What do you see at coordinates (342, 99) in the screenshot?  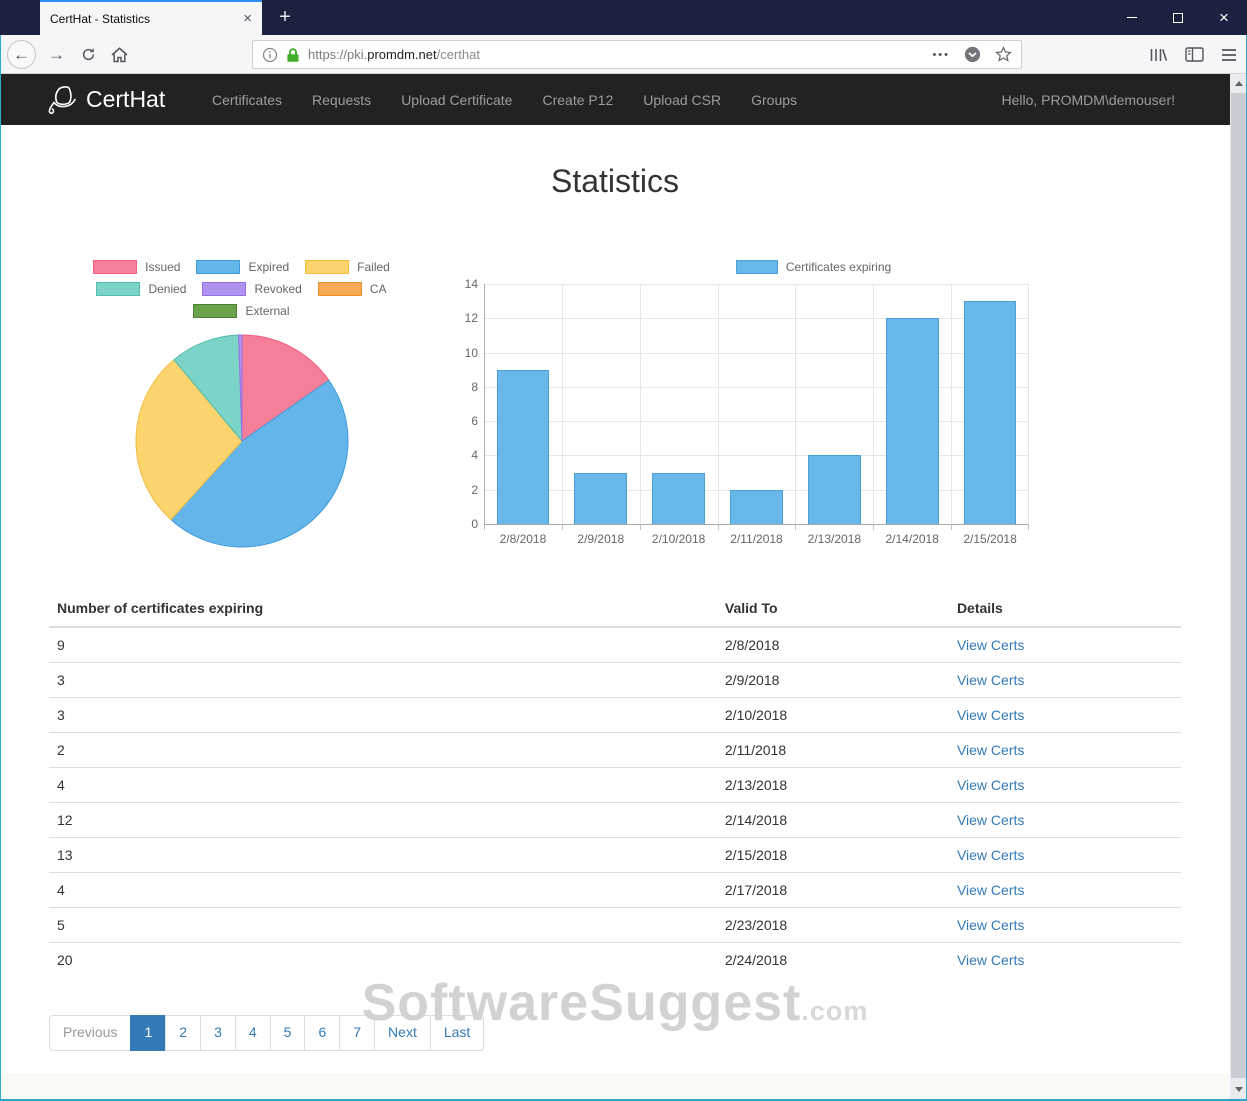 I see `navbar-item-requests: Requests` at bounding box center [342, 99].